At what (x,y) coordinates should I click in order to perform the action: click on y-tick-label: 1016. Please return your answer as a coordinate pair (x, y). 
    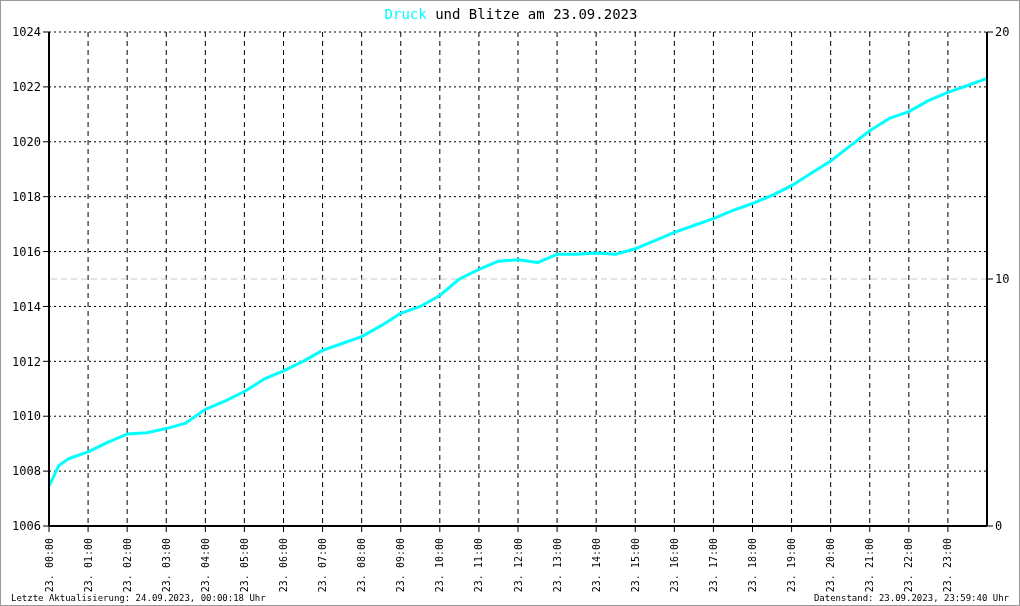
    Looking at the image, I should click on (26, 251).